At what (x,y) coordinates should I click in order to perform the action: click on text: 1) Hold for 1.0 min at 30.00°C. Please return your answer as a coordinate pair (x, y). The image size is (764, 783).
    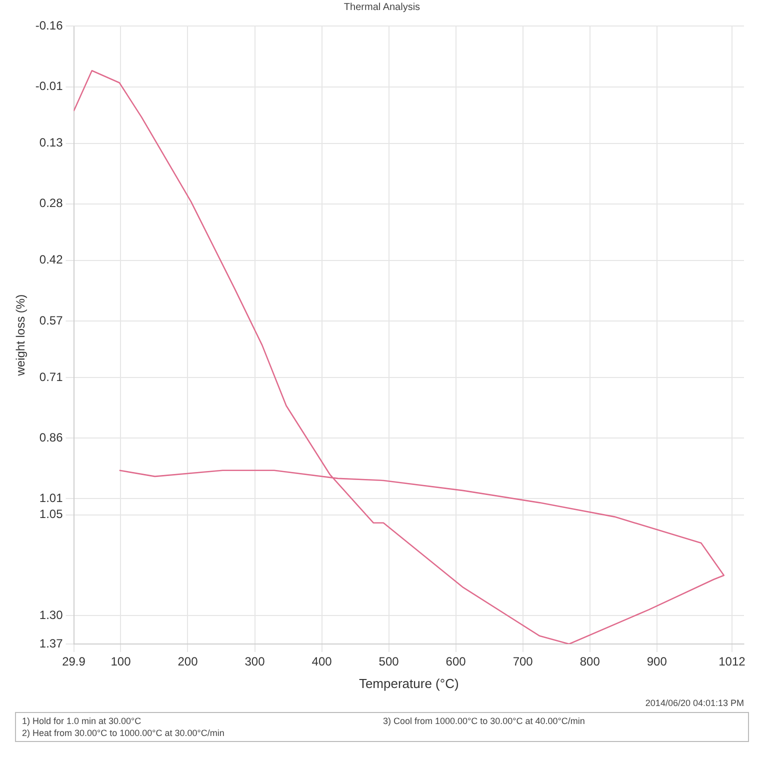
    Looking at the image, I should click on (82, 721).